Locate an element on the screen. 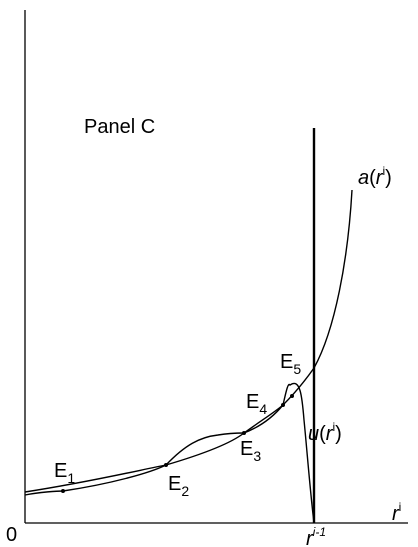 The width and height of the screenshot is (418, 547). point-e4-dot is located at coordinates (283, 405).